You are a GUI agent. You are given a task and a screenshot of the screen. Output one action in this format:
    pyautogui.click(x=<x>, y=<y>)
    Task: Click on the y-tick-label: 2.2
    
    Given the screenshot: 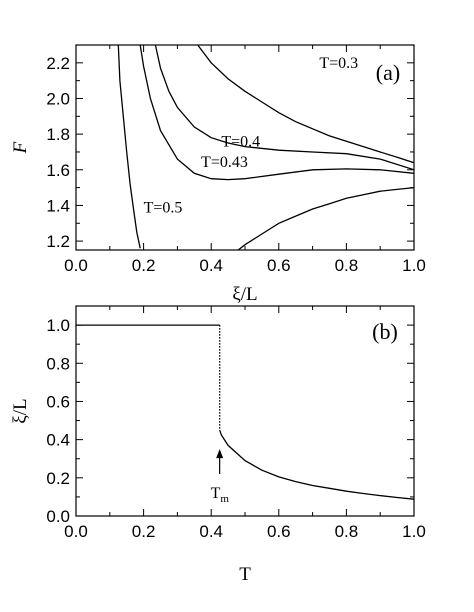 What is the action you would take?
    pyautogui.click(x=58, y=63)
    